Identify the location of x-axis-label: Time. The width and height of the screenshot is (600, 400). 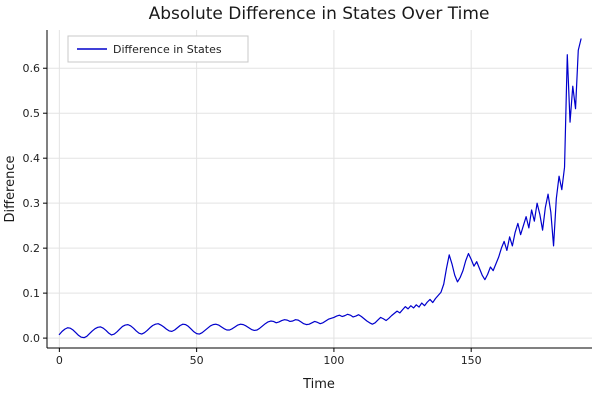
(318, 384).